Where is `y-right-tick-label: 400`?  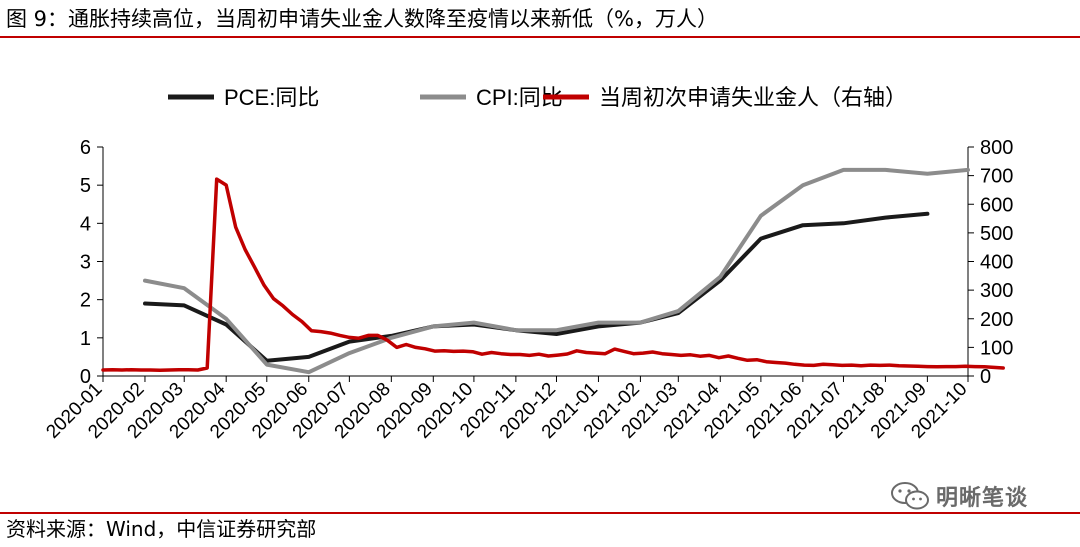 y-right-tick-label: 400 is located at coordinates (996, 263).